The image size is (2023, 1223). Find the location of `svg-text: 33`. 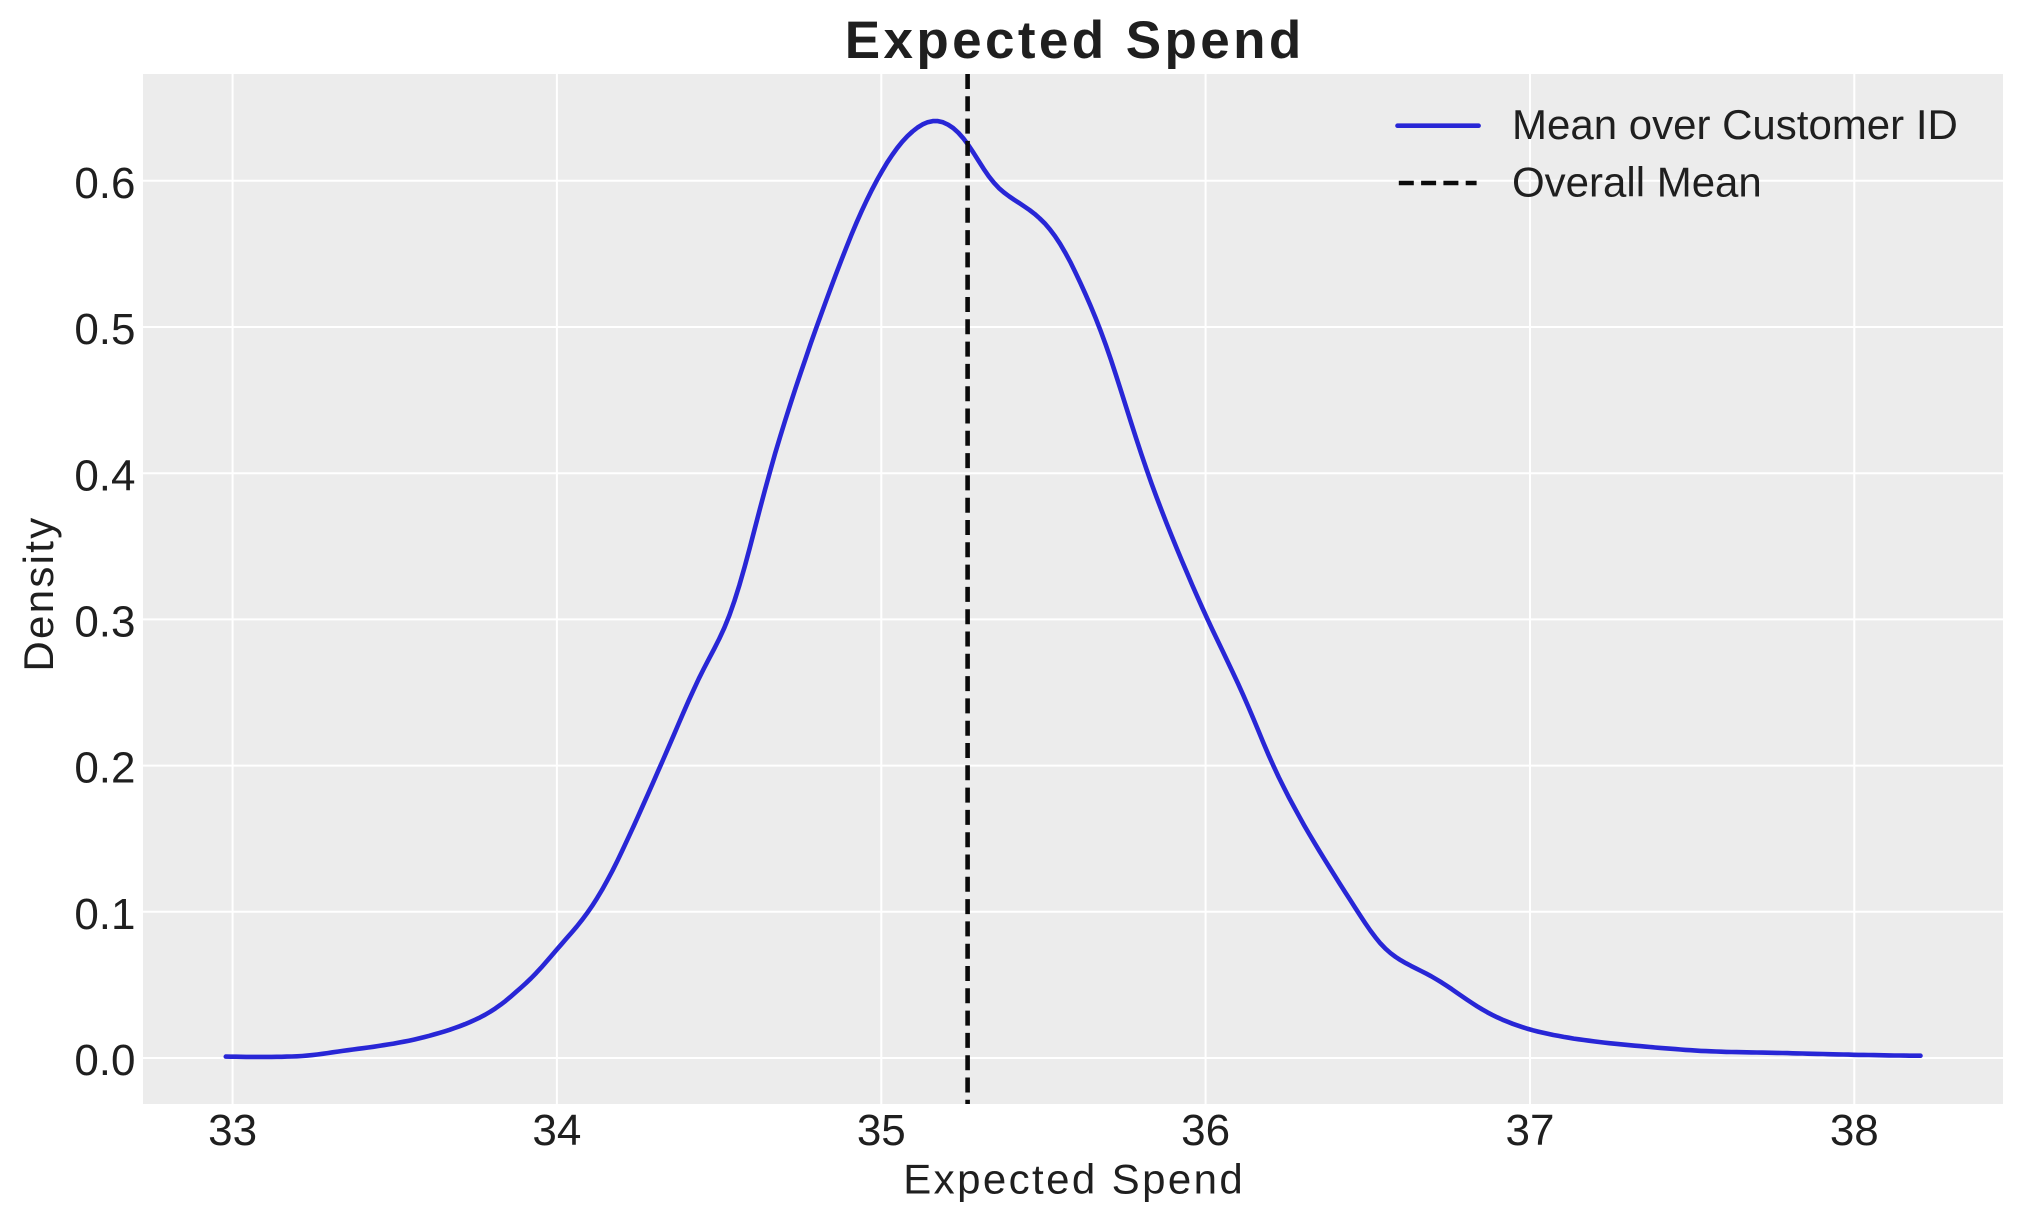

svg-text: 33 is located at coordinates (232, 1130).